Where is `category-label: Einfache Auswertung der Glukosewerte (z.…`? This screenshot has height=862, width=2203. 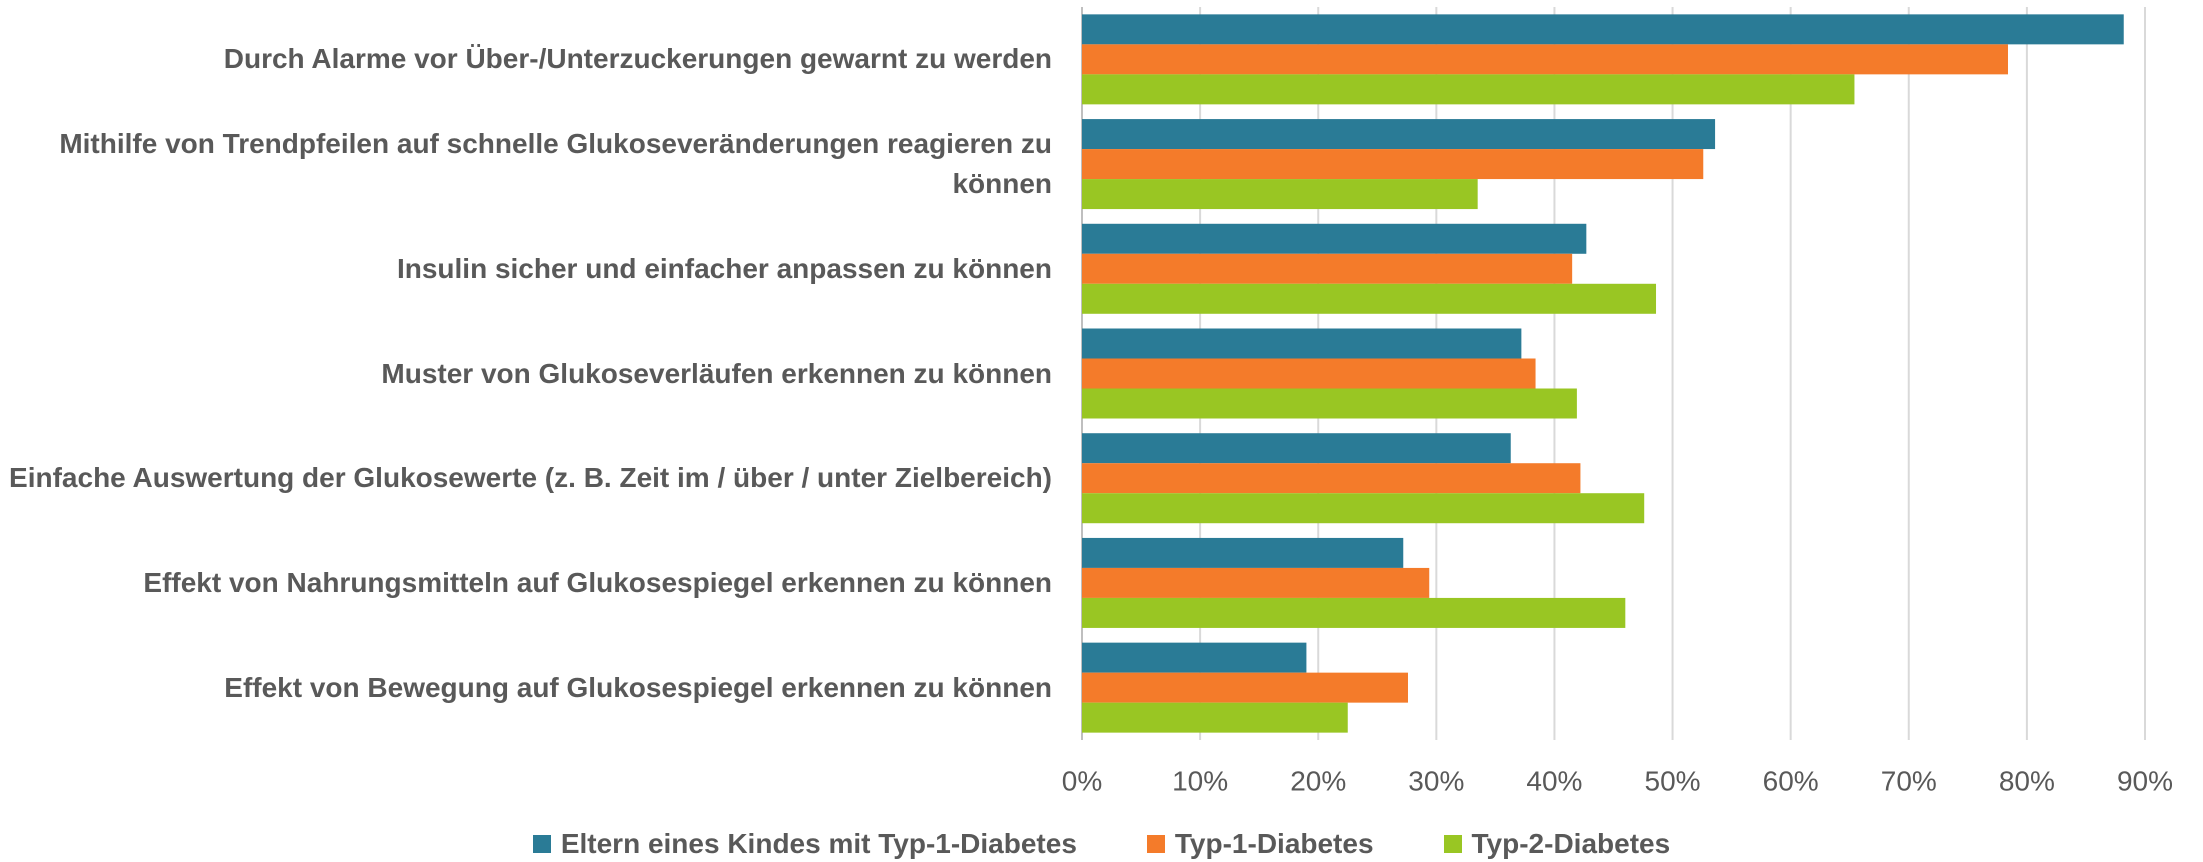
category-label: Einfache Auswertung der Glukosewerte (z.… is located at coordinates (530, 478).